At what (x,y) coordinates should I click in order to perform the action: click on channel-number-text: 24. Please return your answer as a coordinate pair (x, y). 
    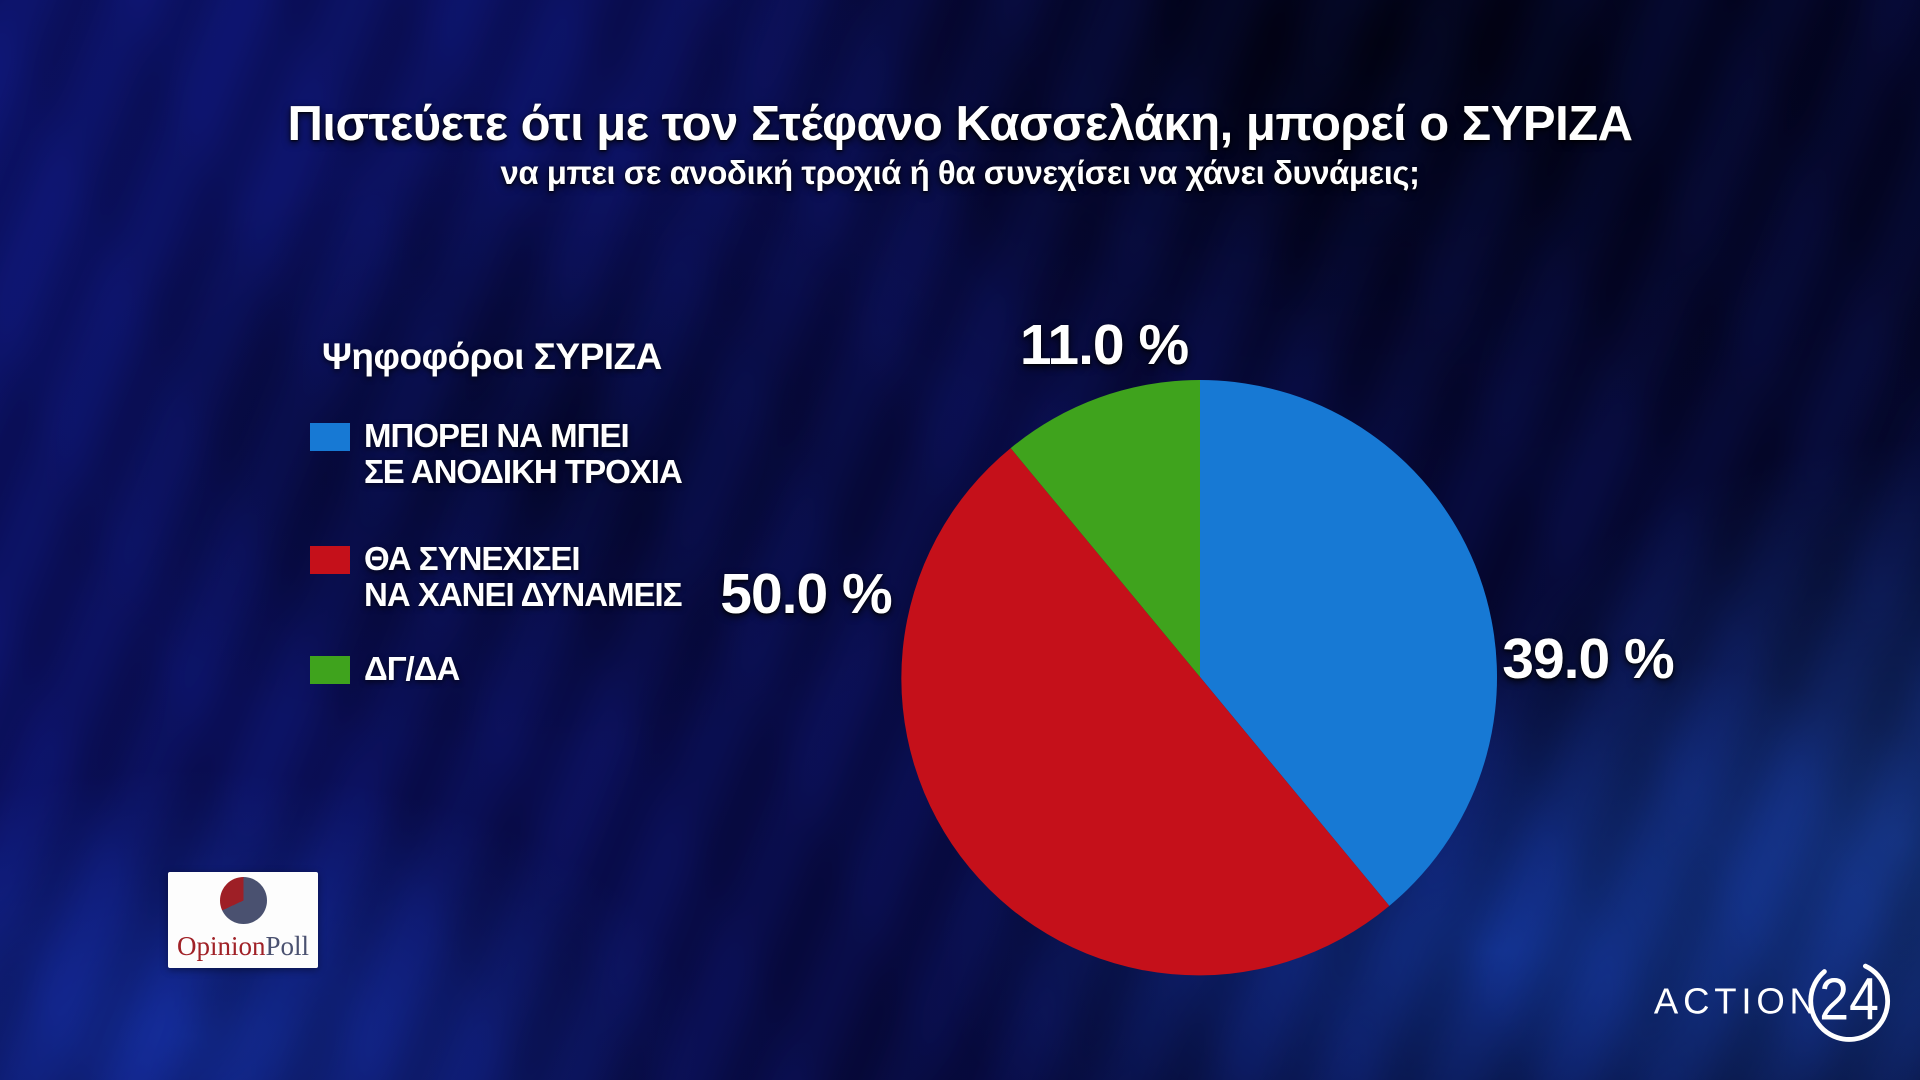
    Looking at the image, I should click on (1849, 998).